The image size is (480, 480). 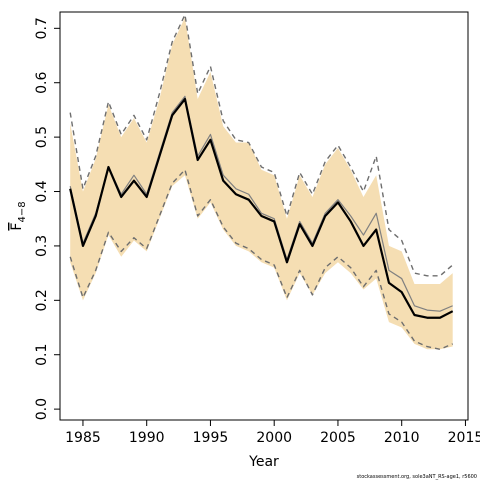 I want to click on x-tick-label-1990: 1990, so click(x=147, y=438).